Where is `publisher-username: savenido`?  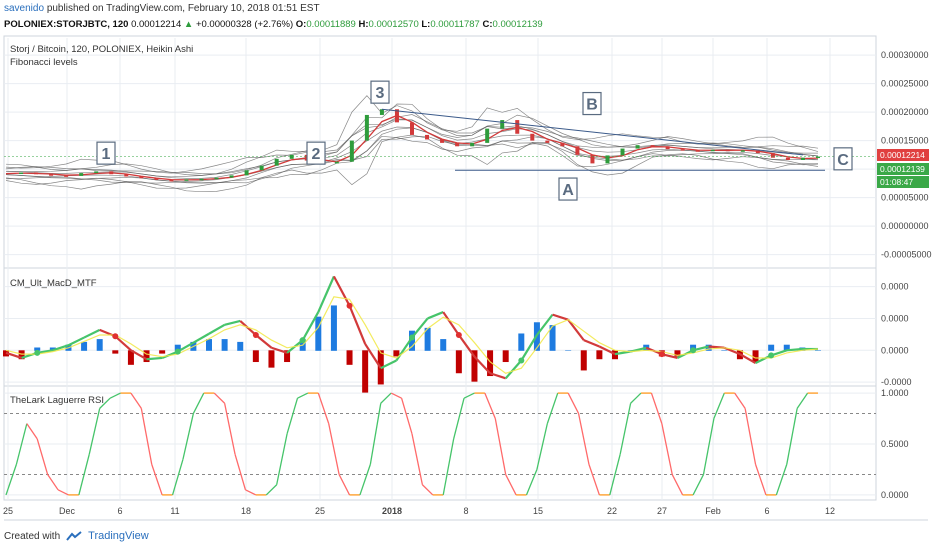 publisher-username: savenido is located at coordinates (24, 8).